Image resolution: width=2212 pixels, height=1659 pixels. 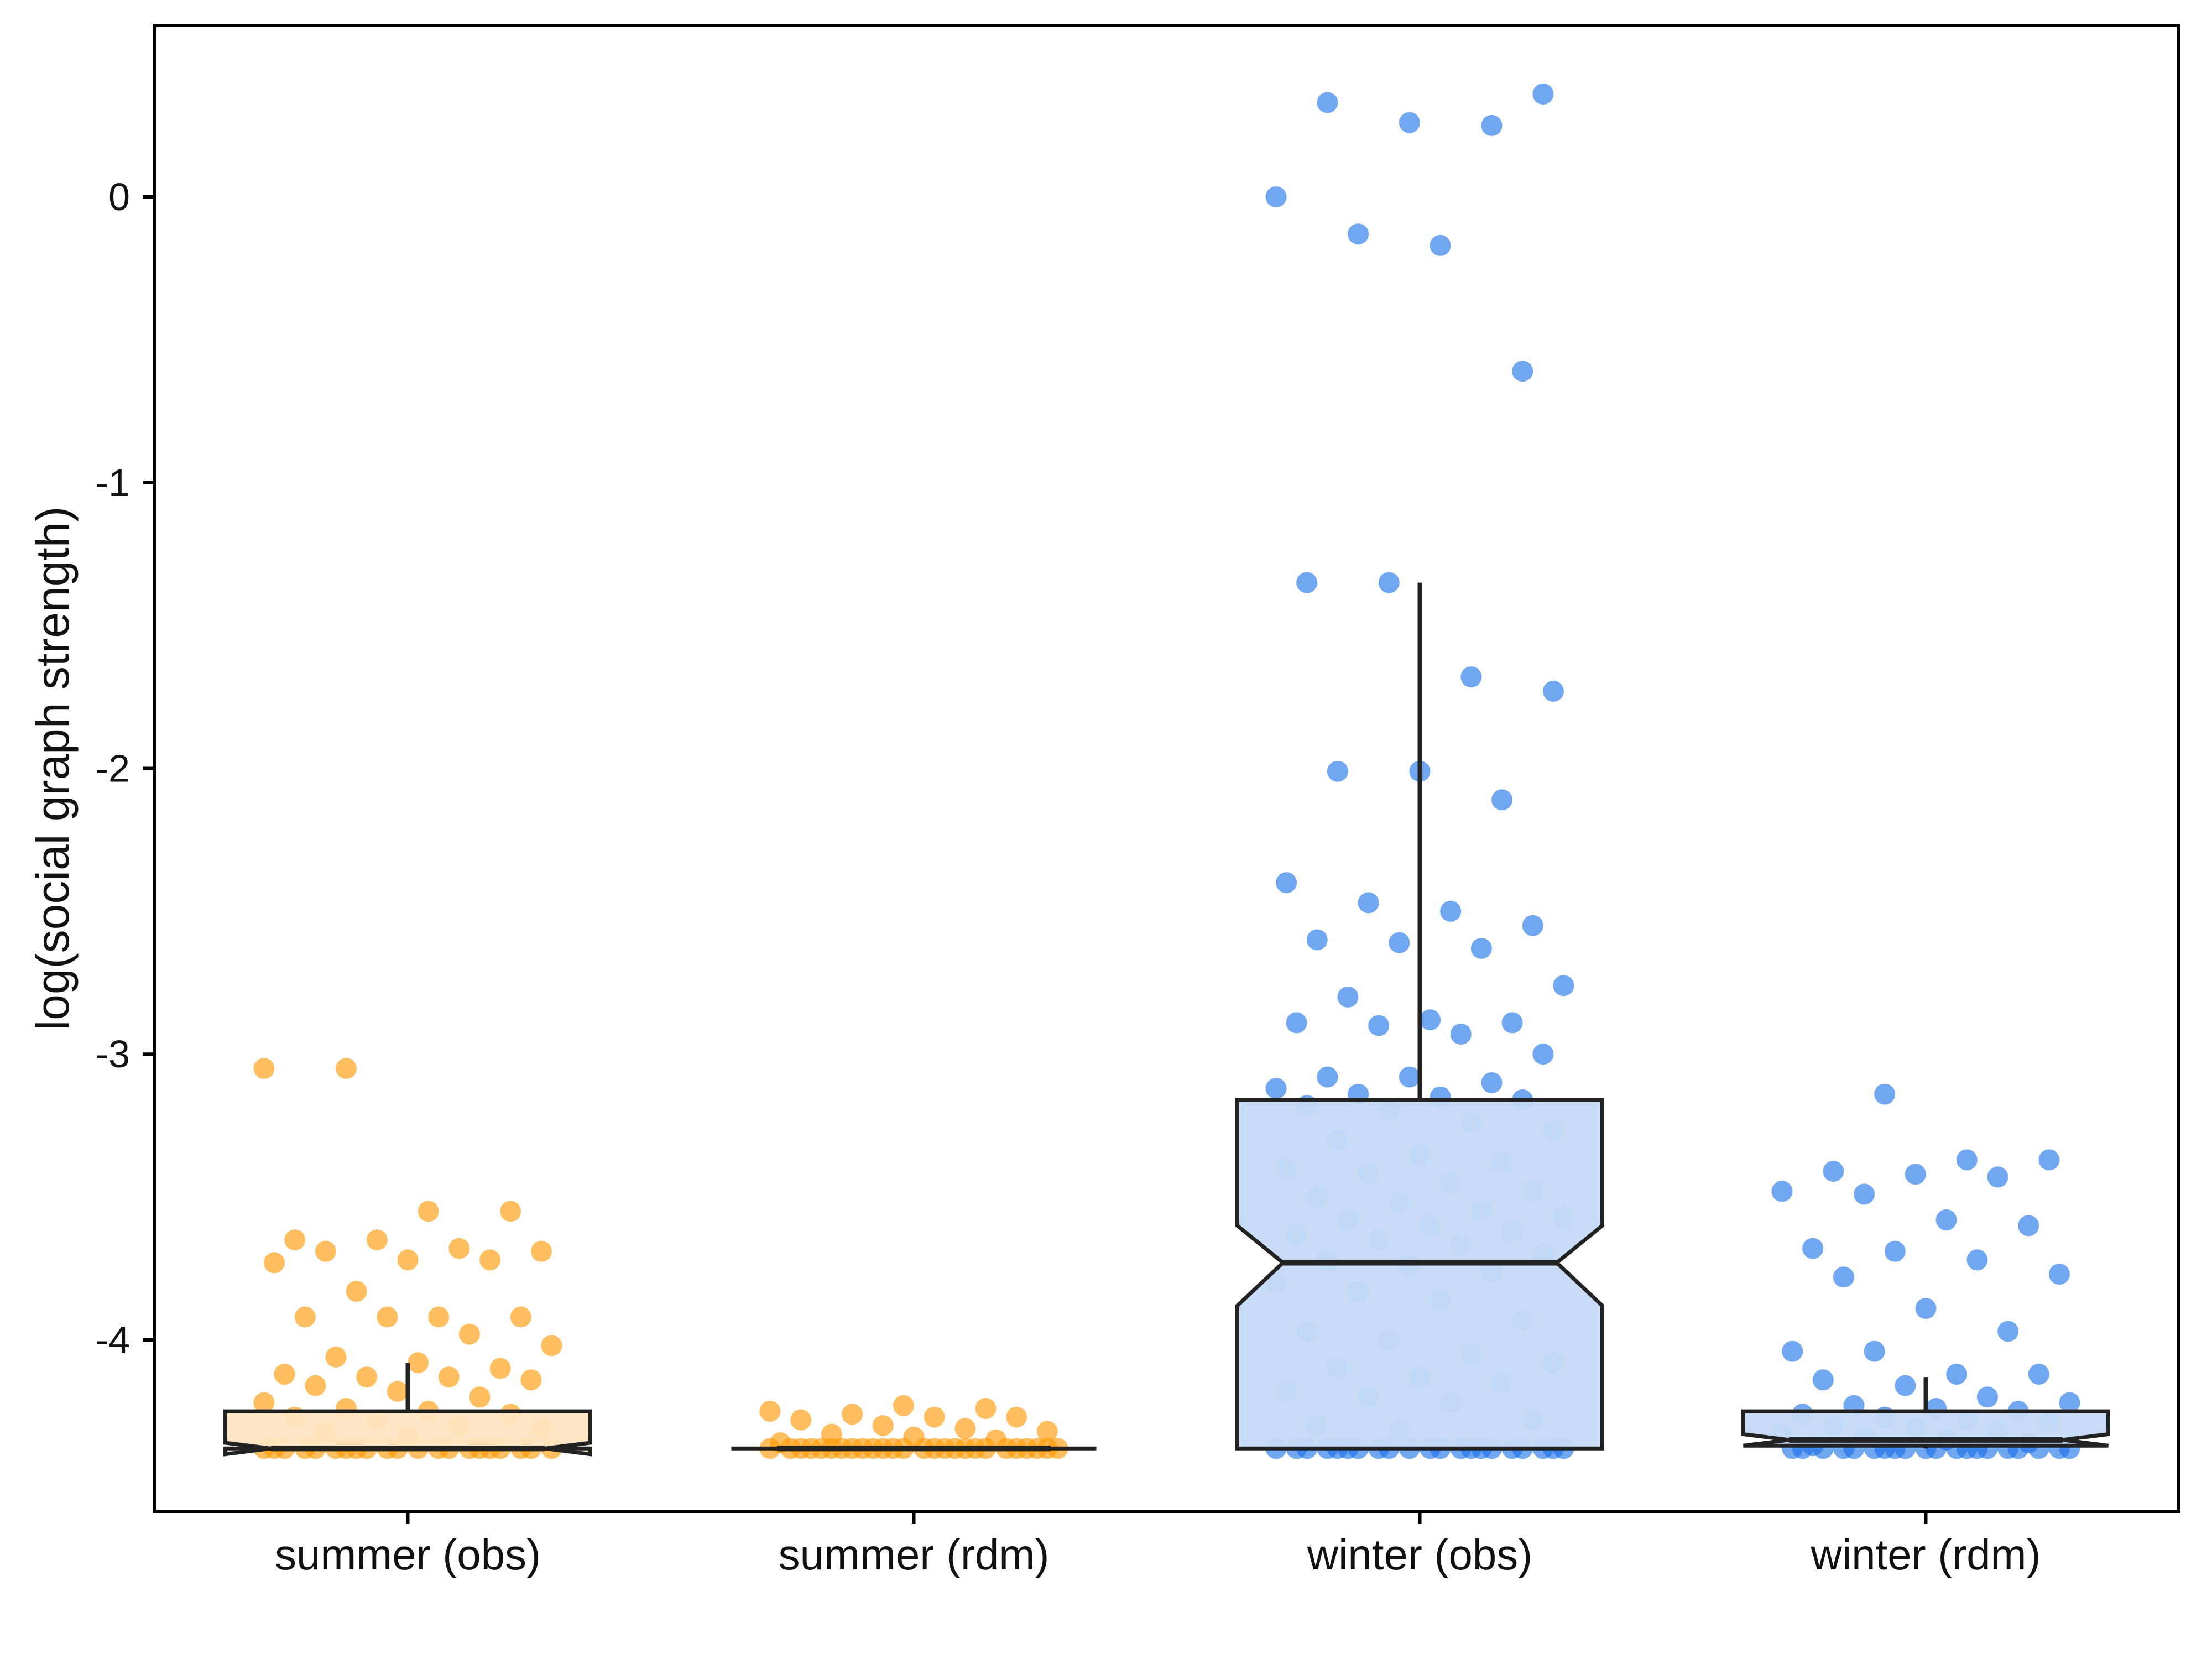 What do you see at coordinates (119, 197) in the screenshot?
I see `y-tick-label: 0` at bounding box center [119, 197].